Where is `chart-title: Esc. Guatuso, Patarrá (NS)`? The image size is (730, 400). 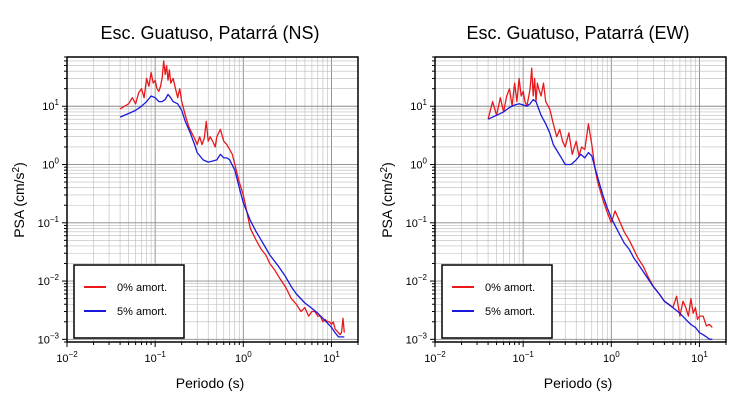 chart-title: Esc. Guatuso, Patarrá (NS) is located at coordinates (209, 33).